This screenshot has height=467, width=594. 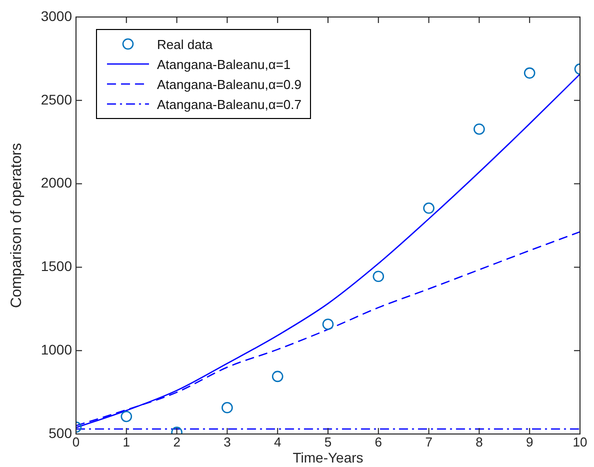 What do you see at coordinates (17, 225) in the screenshot?
I see `y-axis-title: Comparison of operators` at bounding box center [17, 225].